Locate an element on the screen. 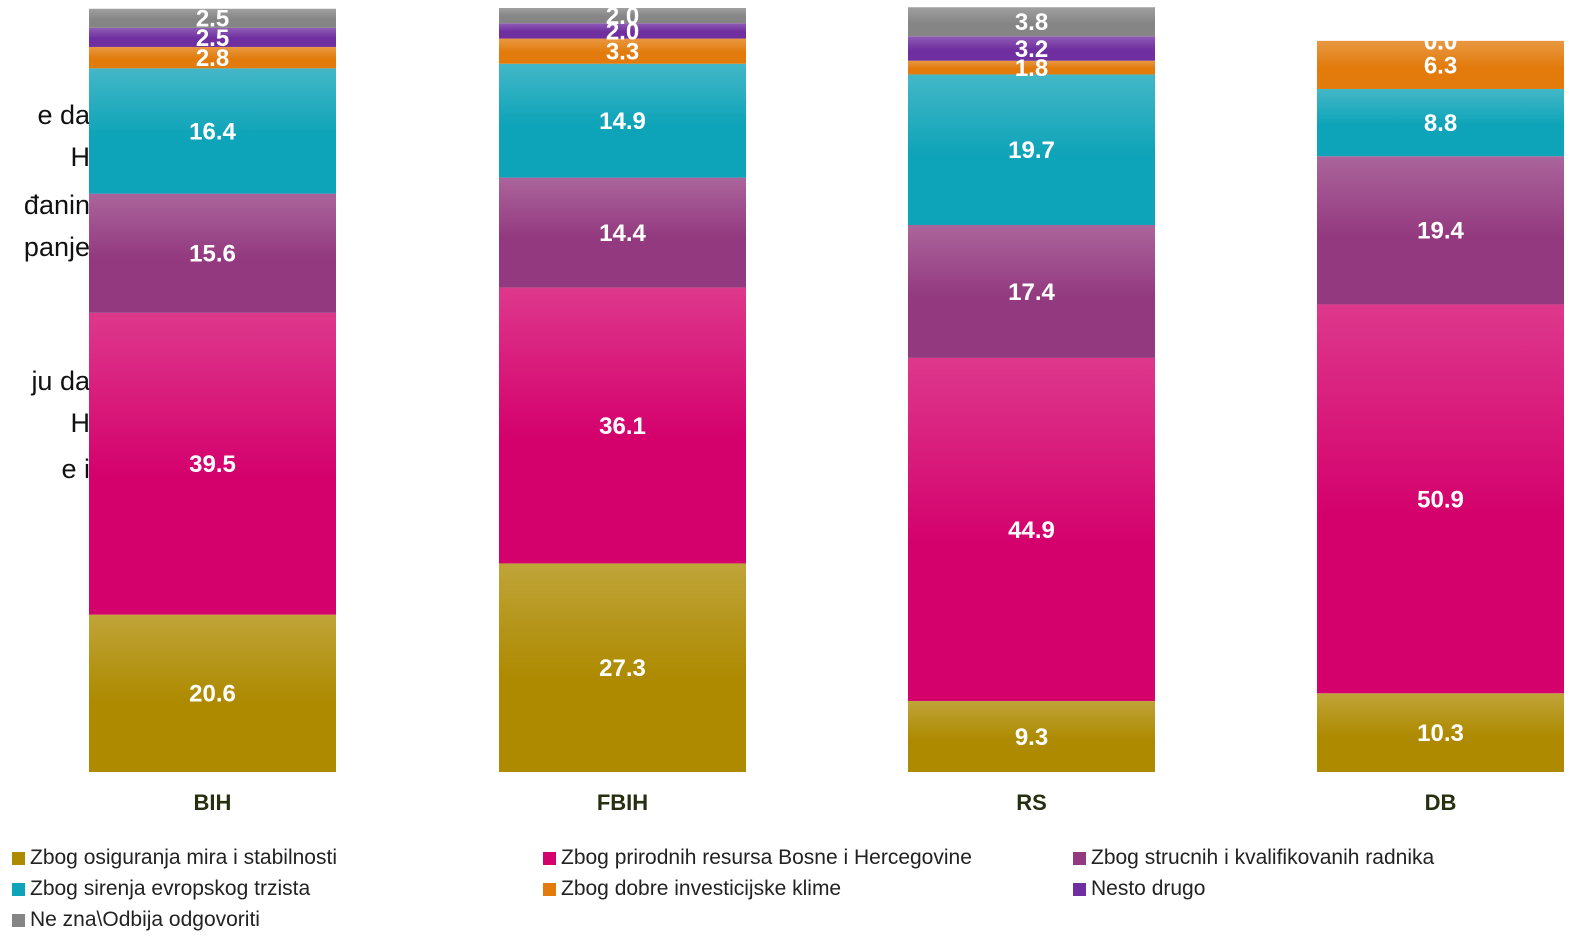 Image resolution: width=1588 pixels, height=946 pixels. data-label: 10.3 is located at coordinates (1440, 733).